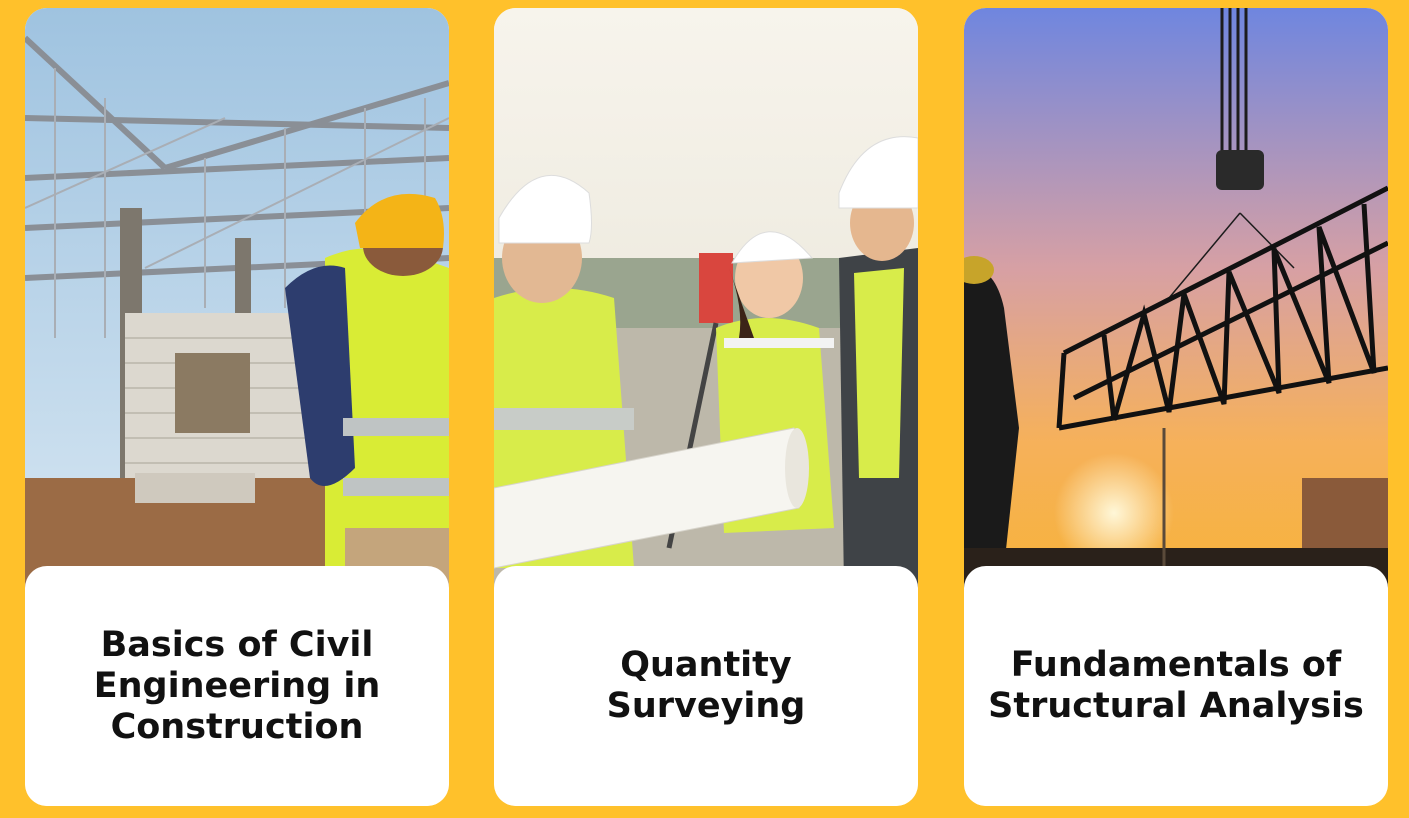 This screenshot has width=1409, height=818. I want to click on course-title-box: Quantity Surveying, so click(706, 686).